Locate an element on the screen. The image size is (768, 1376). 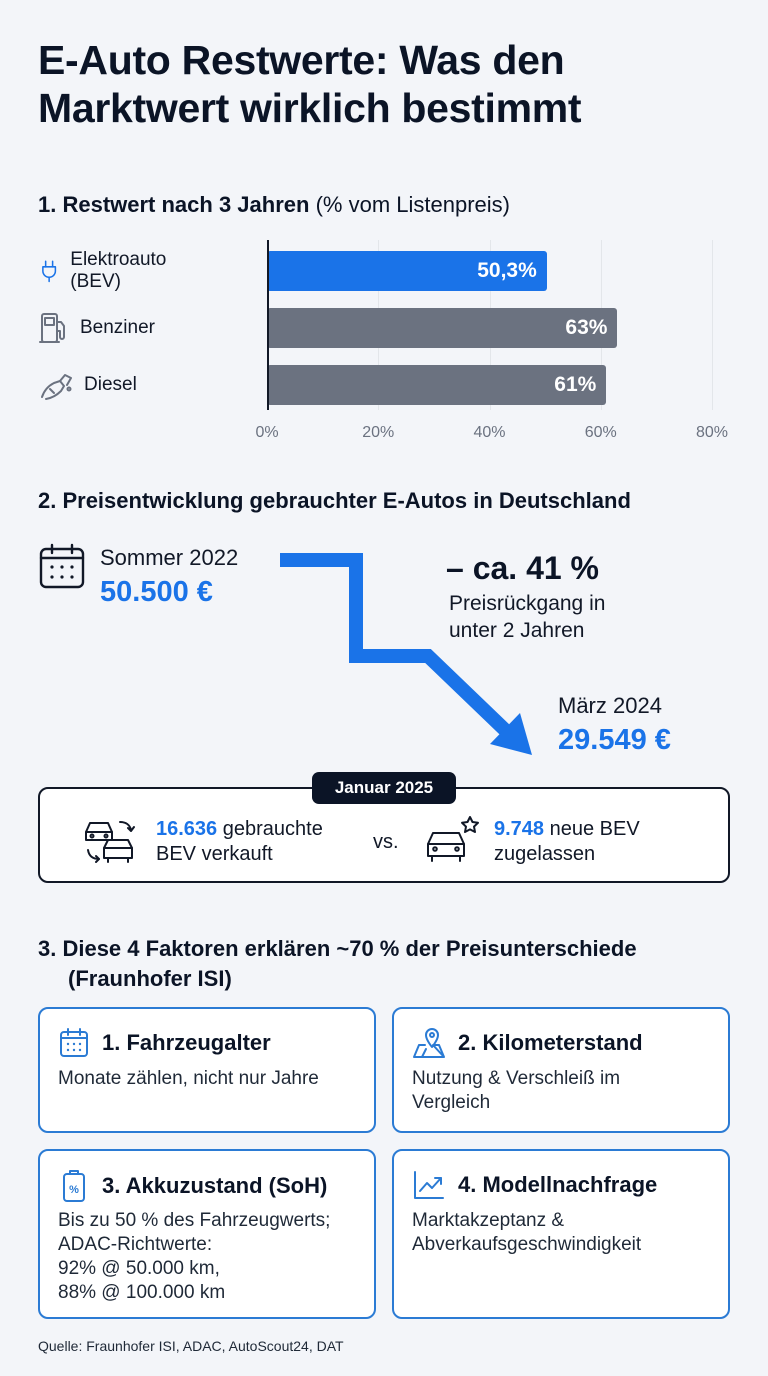
x-tick-label: 40% is located at coordinates (489, 432).